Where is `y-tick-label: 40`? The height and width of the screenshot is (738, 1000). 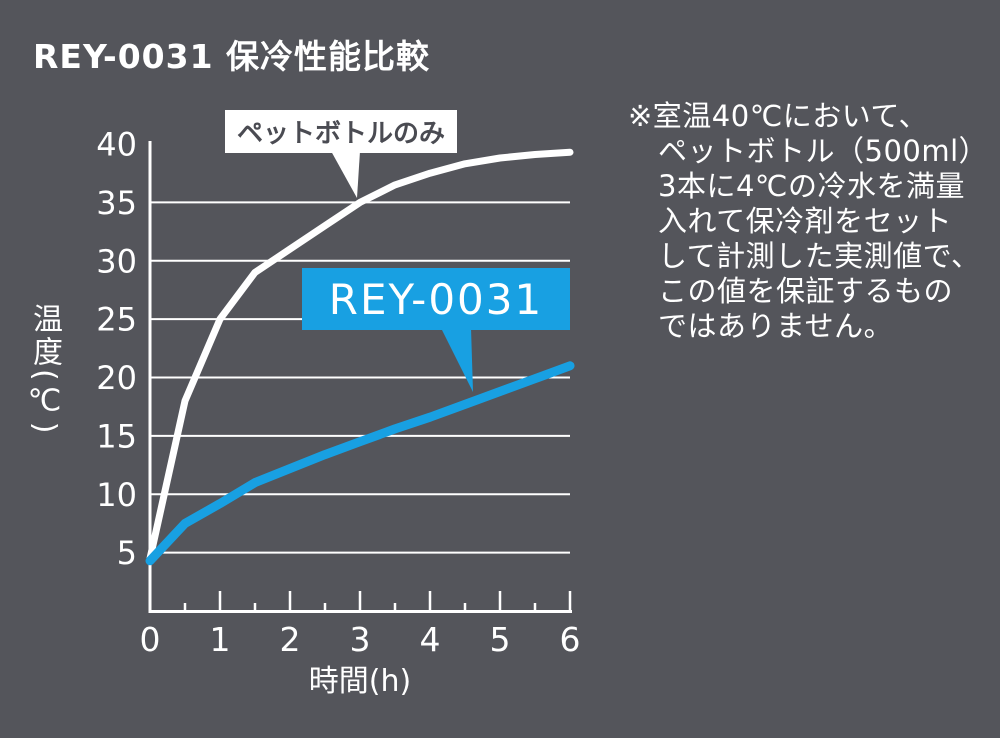
y-tick-label: 40 is located at coordinates (116, 145).